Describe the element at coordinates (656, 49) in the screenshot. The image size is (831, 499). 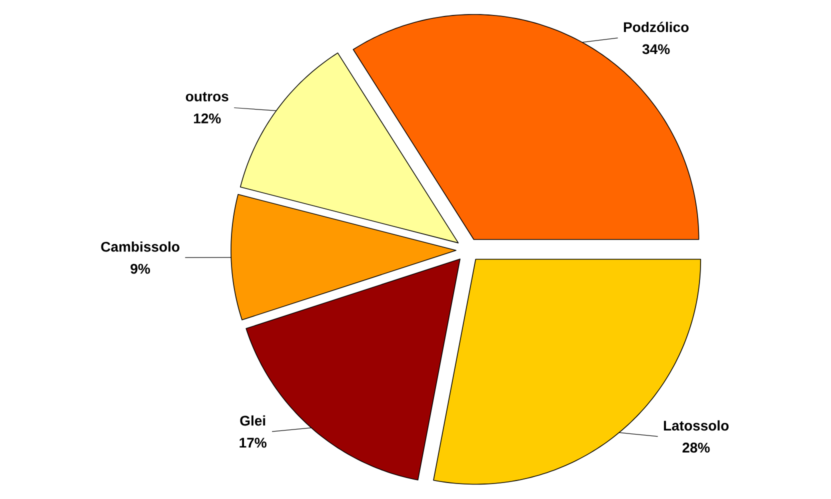
I see `data-label: 34%` at that location.